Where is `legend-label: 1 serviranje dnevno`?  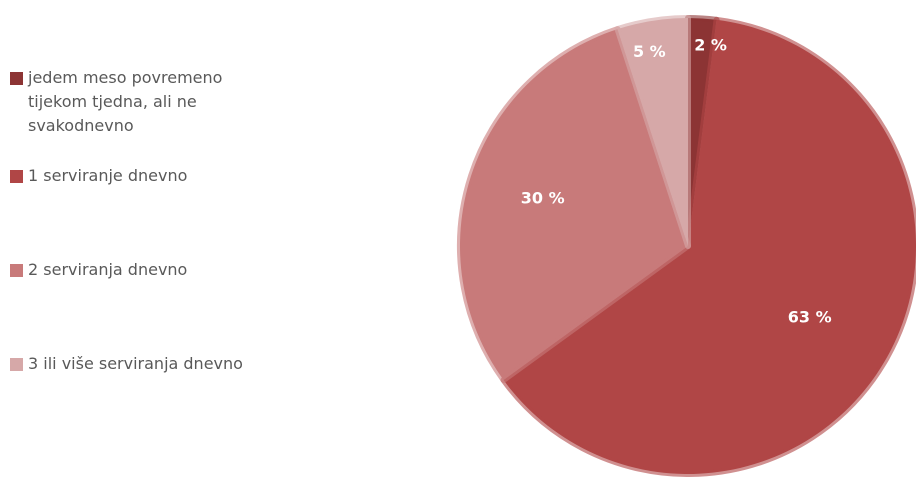 legend-label: 1 serviranje dnevno is located at coordinates (108, 175).